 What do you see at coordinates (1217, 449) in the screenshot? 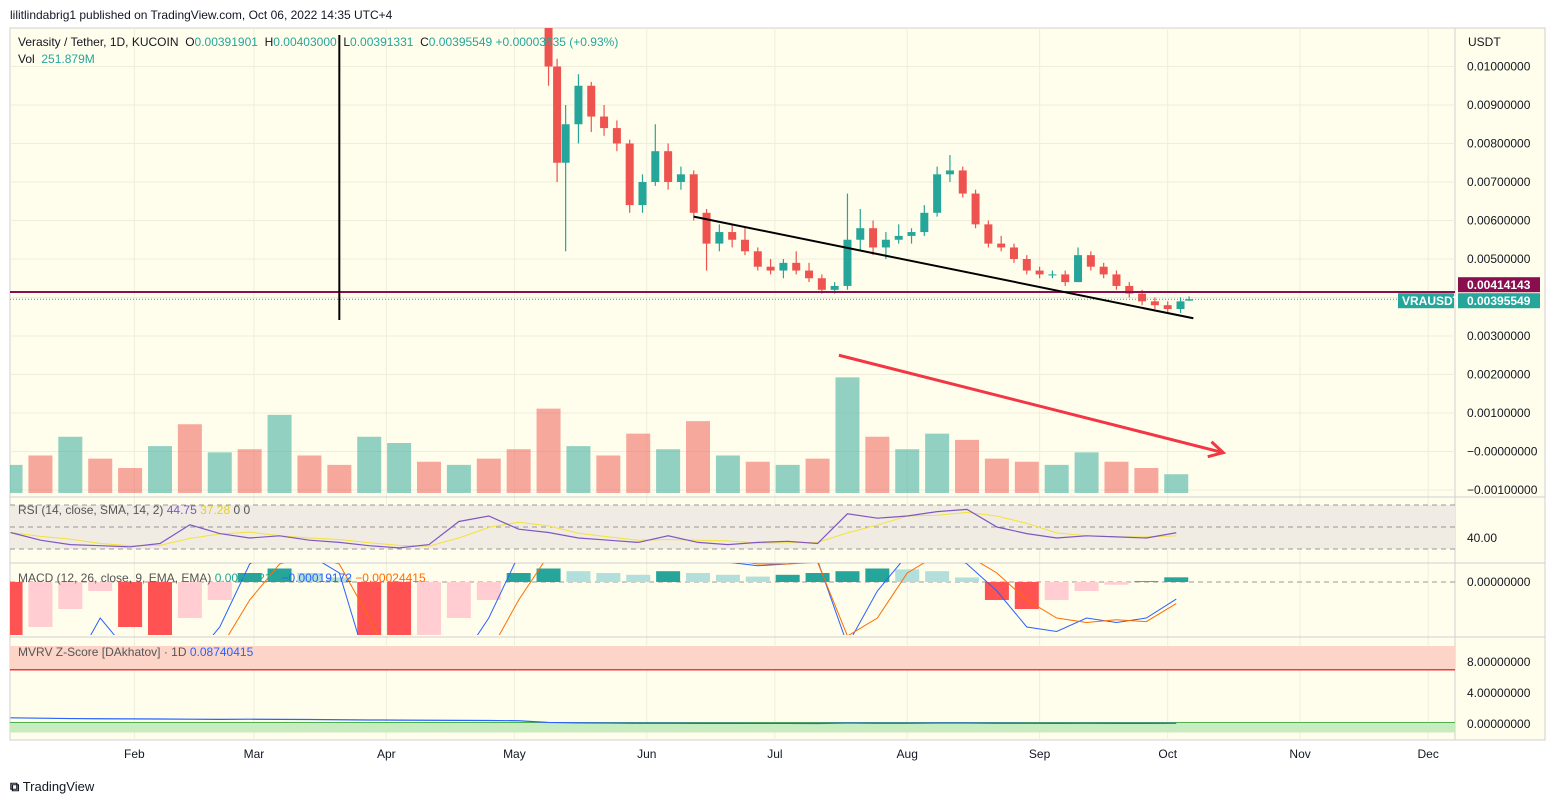
I see `arrow-head-icon` at bounding box center [1217, 449].